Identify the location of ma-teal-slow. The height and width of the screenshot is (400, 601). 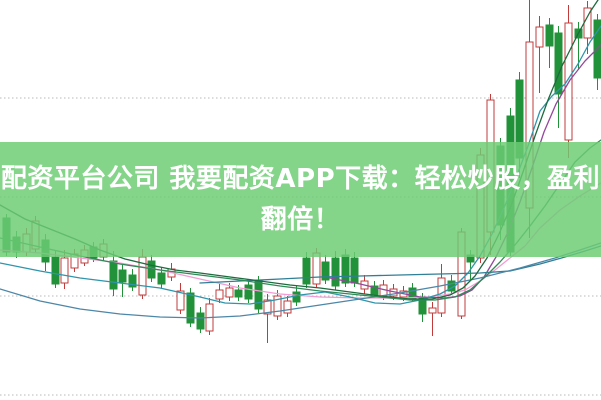
(400, 264).